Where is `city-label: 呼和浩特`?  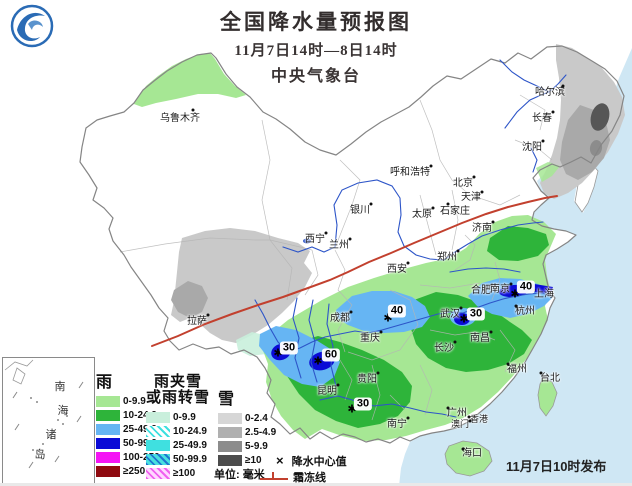 city-label: 呼和浩特 is located at coordinates (410, 172).